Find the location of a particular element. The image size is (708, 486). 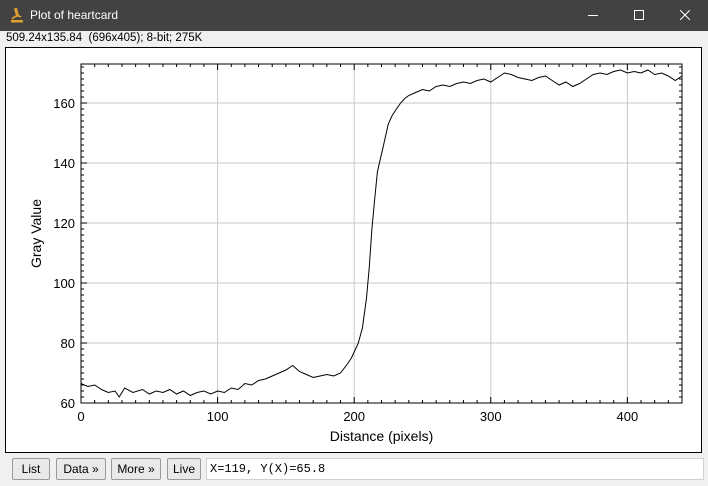

live-button: Live is located at coordinates (184, 469).